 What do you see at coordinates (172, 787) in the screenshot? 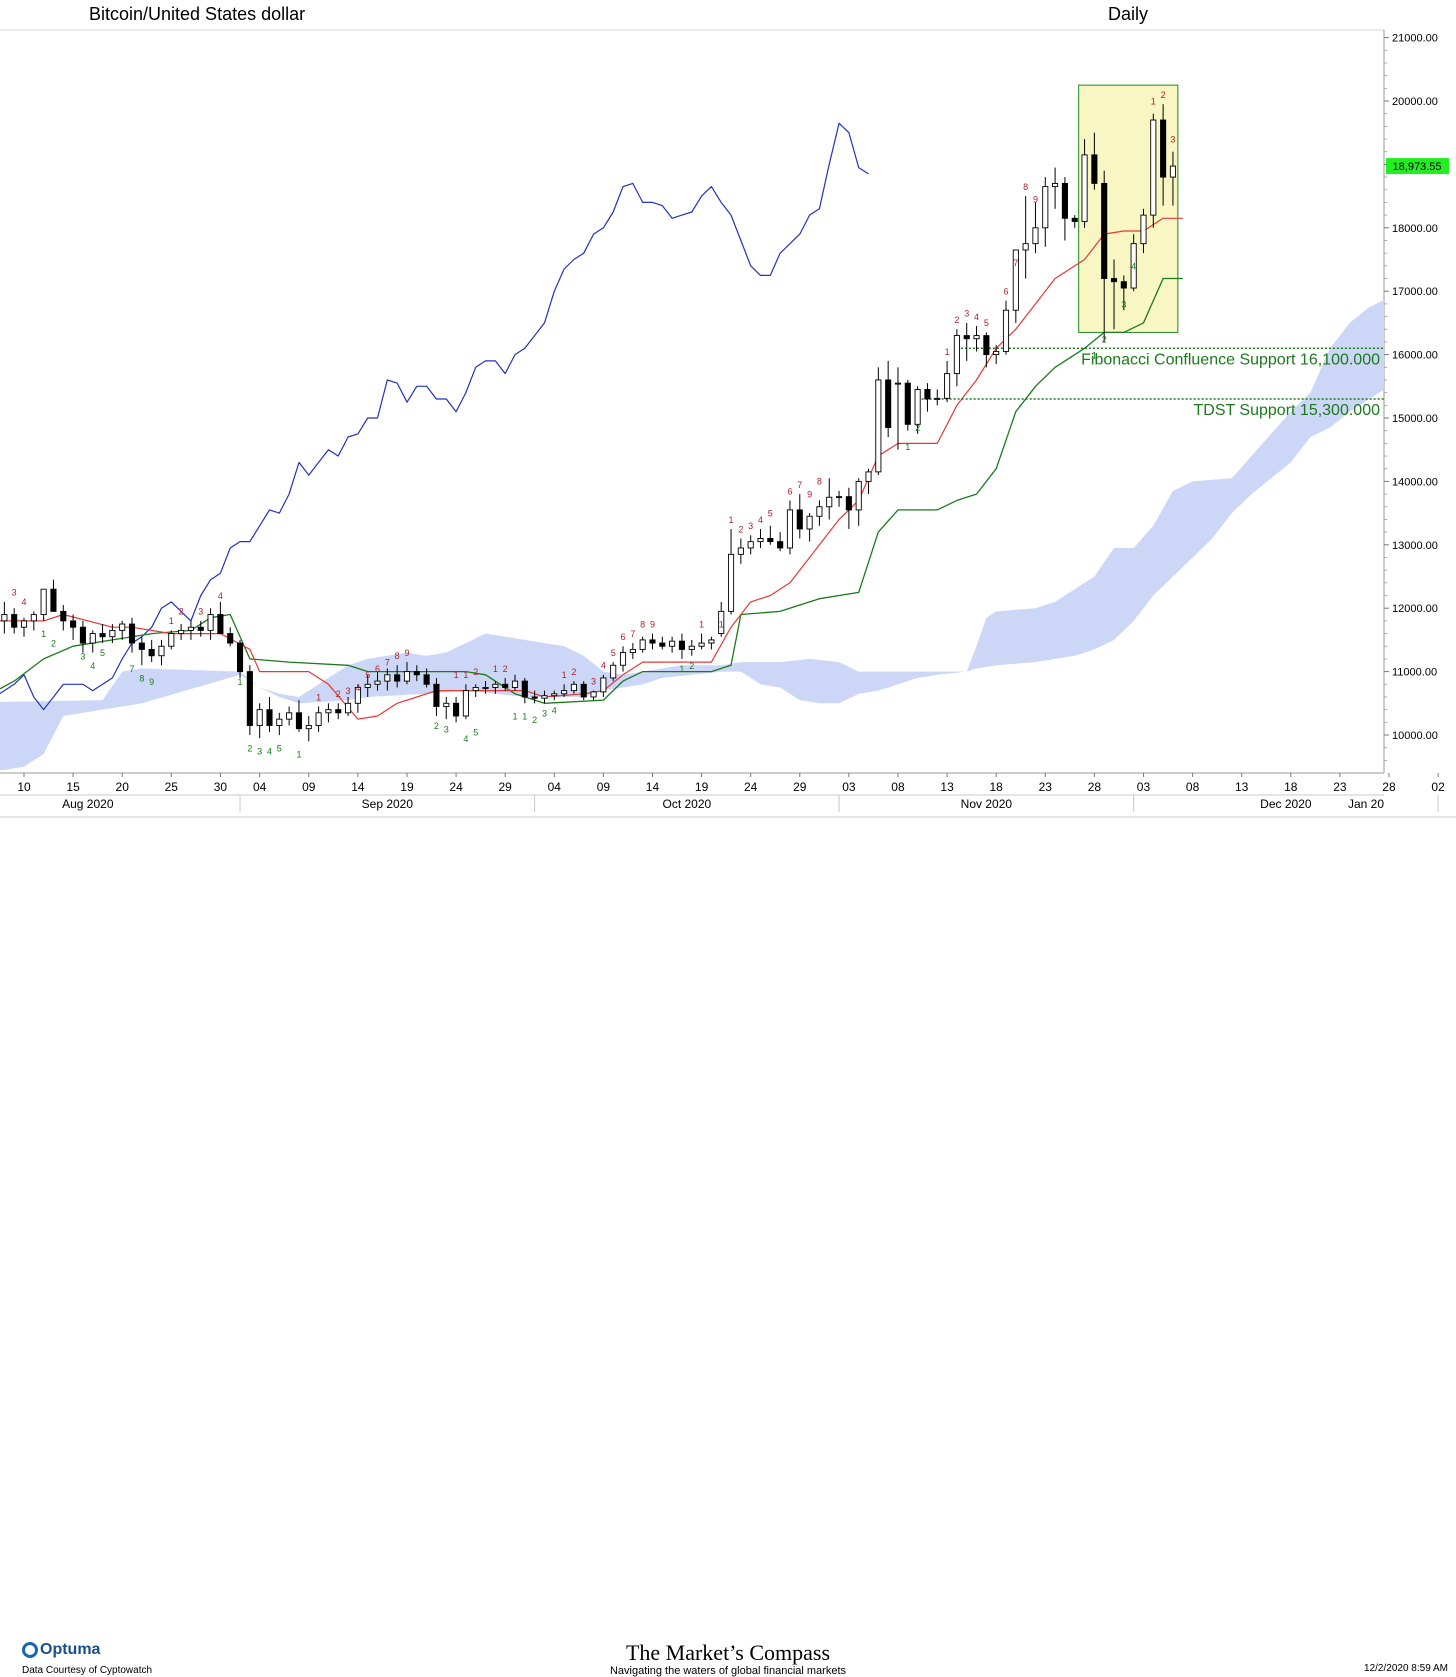
I see `x-tick-label: 25` at bounding box center [172, 787].